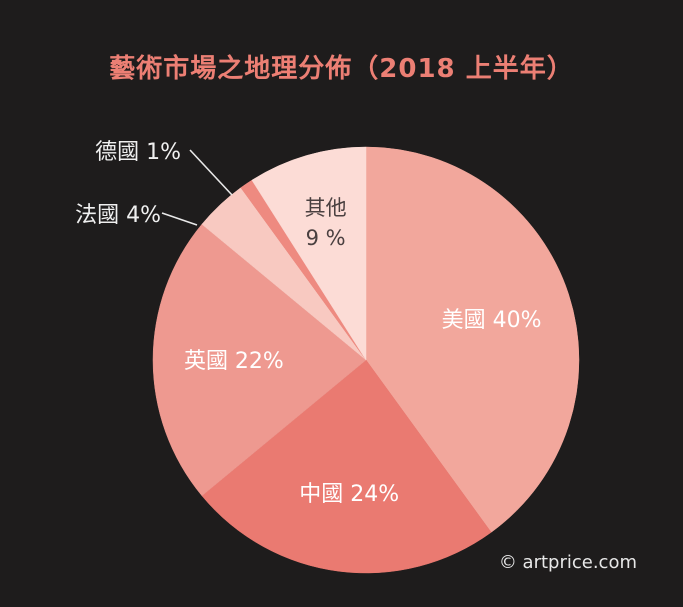 The width and height of the screenshot is (683, 607). Describe the element at coordinates (309, 253) in the screenshot. I see `pie-slice-其他` at that location.